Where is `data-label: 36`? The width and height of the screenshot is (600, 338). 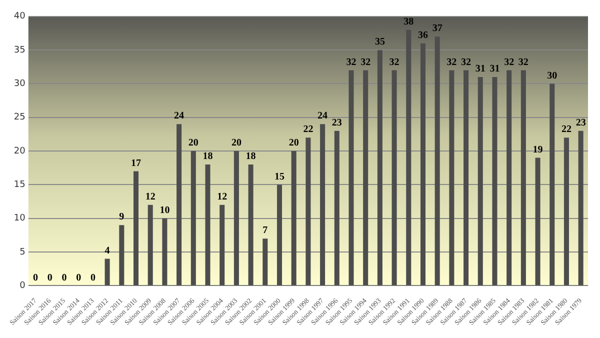 data-label: 36 is located at coordinates (423, 35).